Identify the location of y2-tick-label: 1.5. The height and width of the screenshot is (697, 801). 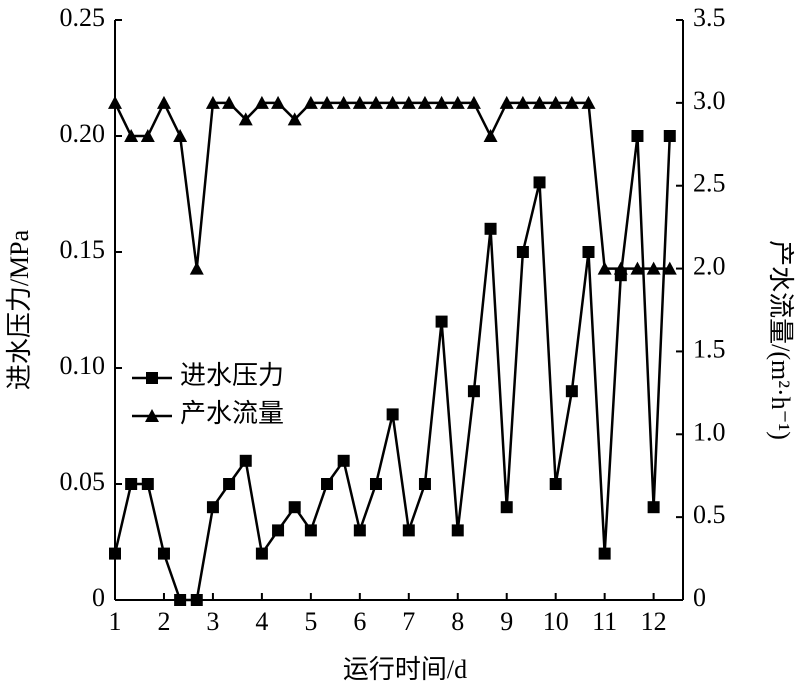
(709, 348).